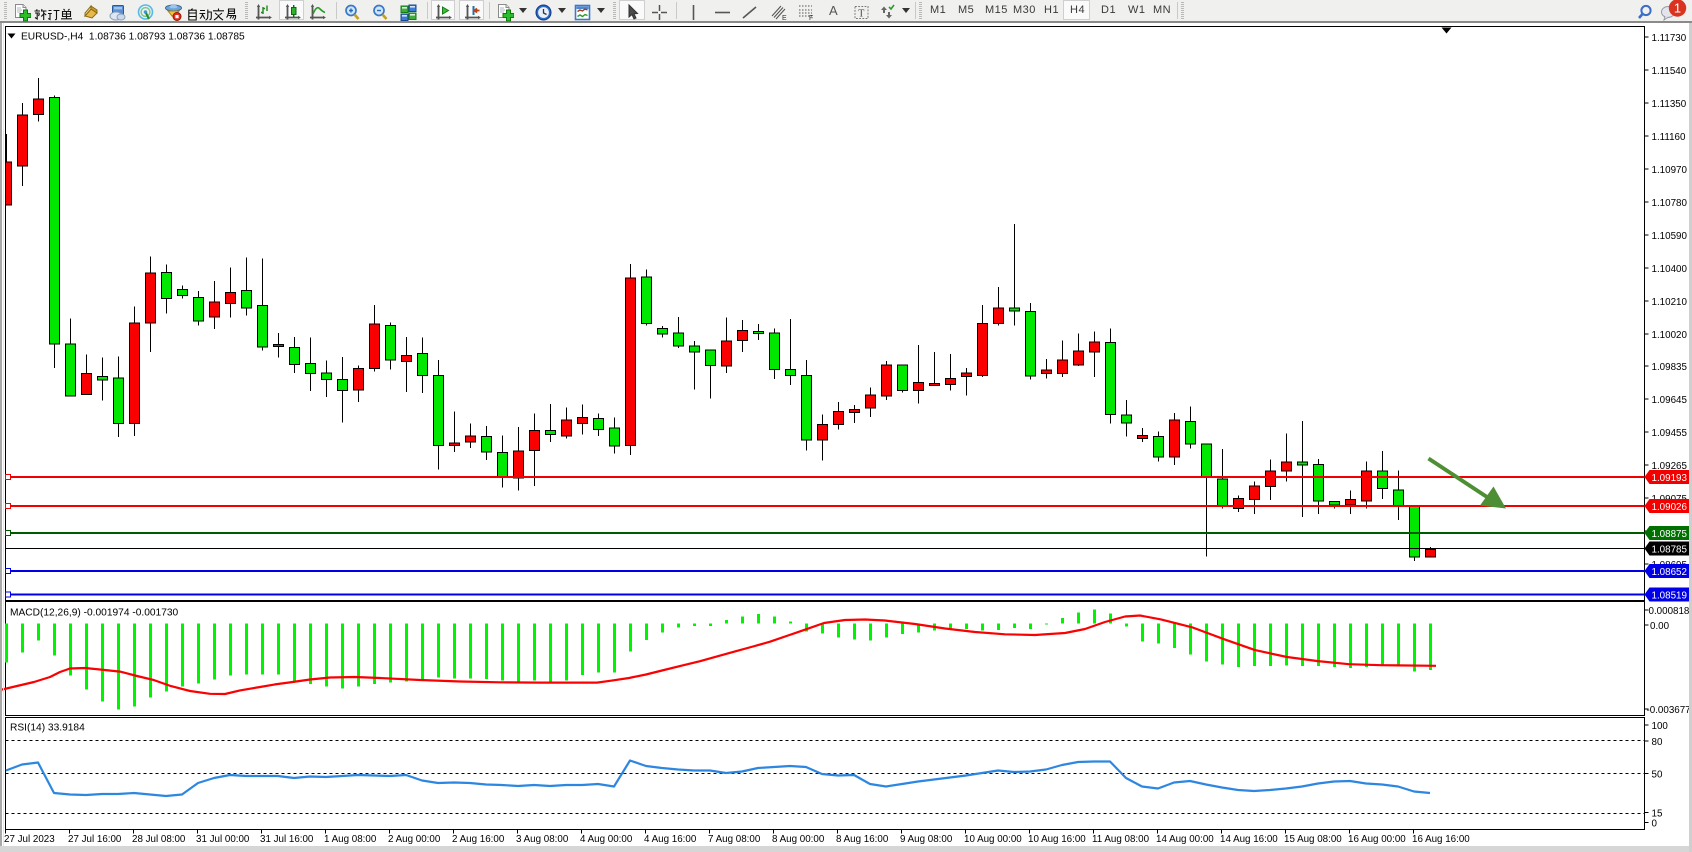 The image size is (1692, 852). What do you see at coordinates (1670, 170) in the screenshot?
I see `svg-text: 1.10970` at bounding box center [1670, 170].